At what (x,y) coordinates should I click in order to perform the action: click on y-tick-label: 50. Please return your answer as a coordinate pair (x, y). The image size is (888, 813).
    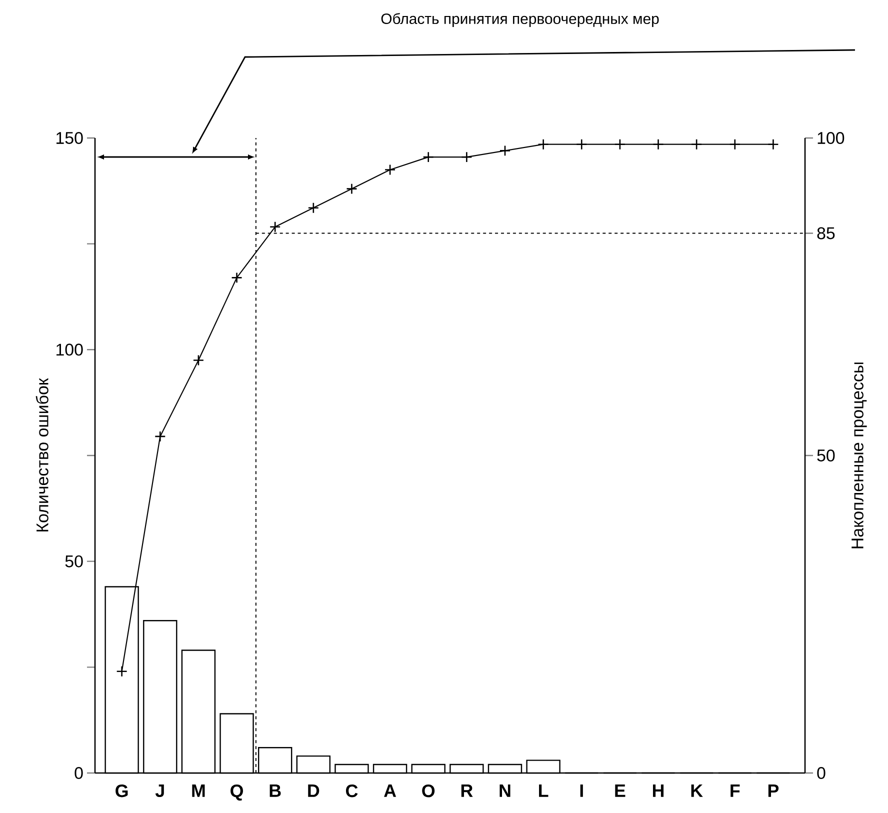
    Looking at the image, I should click on (74, 561).